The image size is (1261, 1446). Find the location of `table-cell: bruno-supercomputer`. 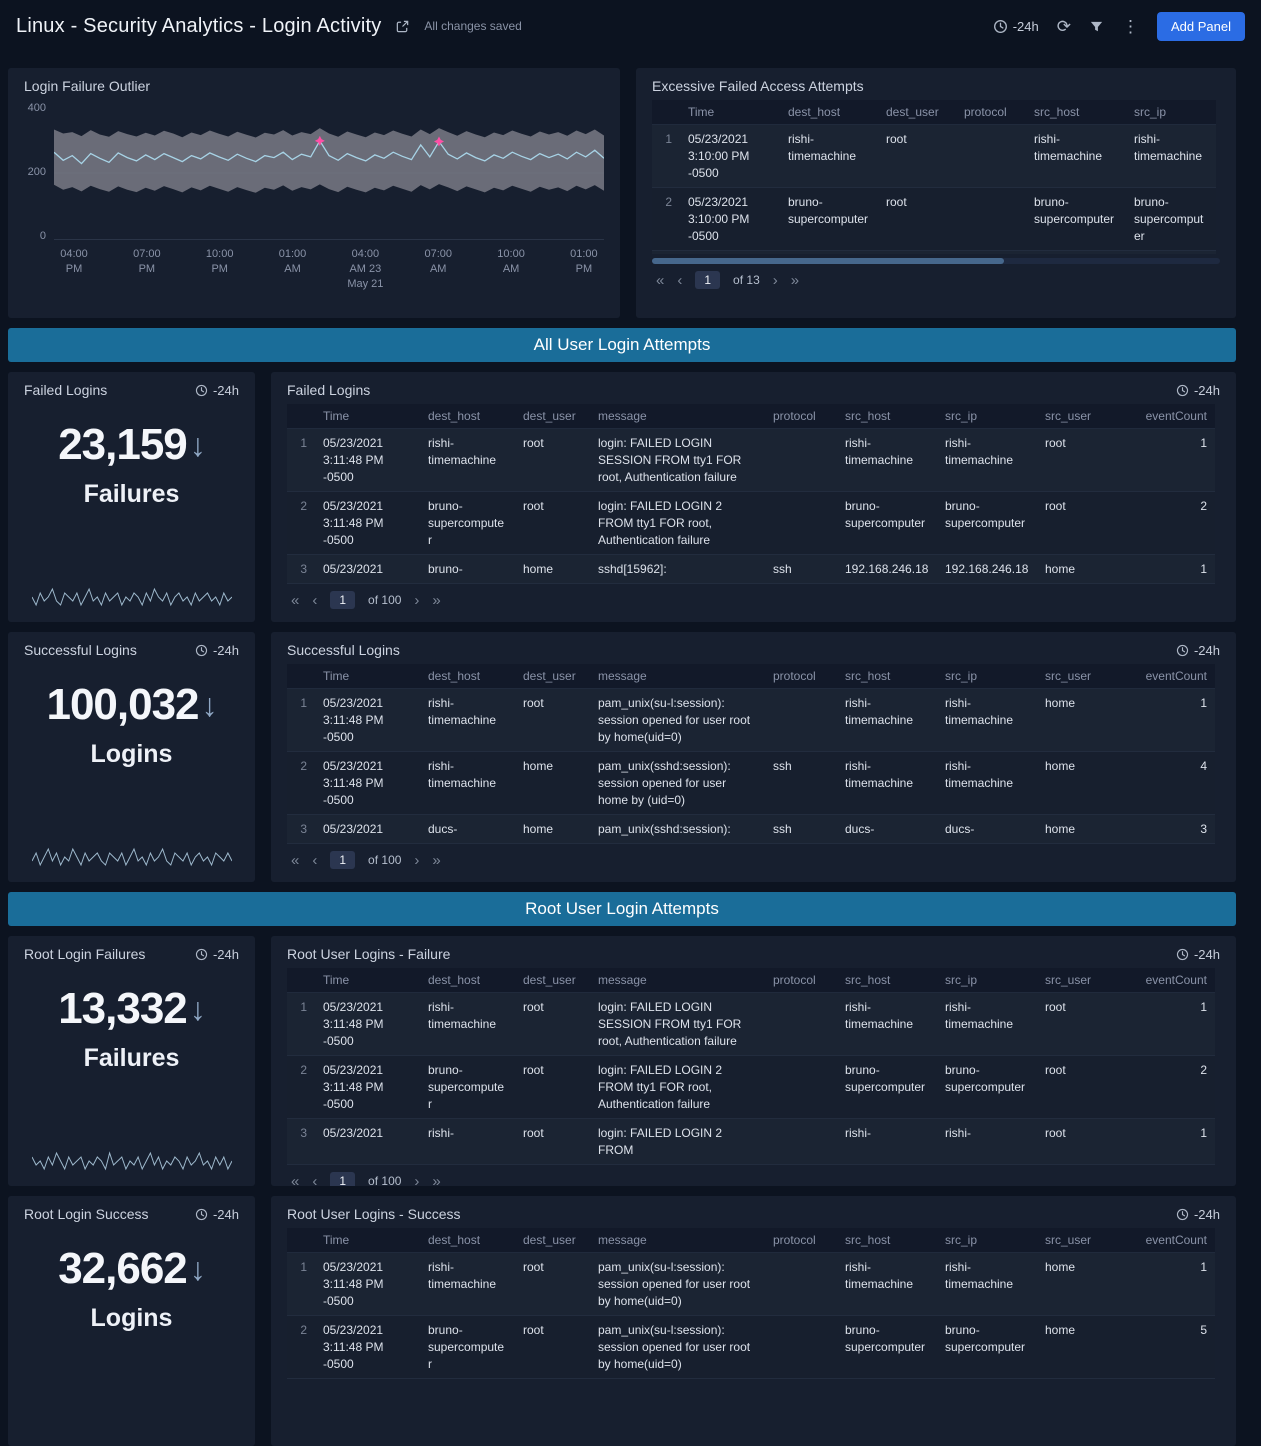

table-cell: bruno-supercomputer is located at coordinates (985, 1339).